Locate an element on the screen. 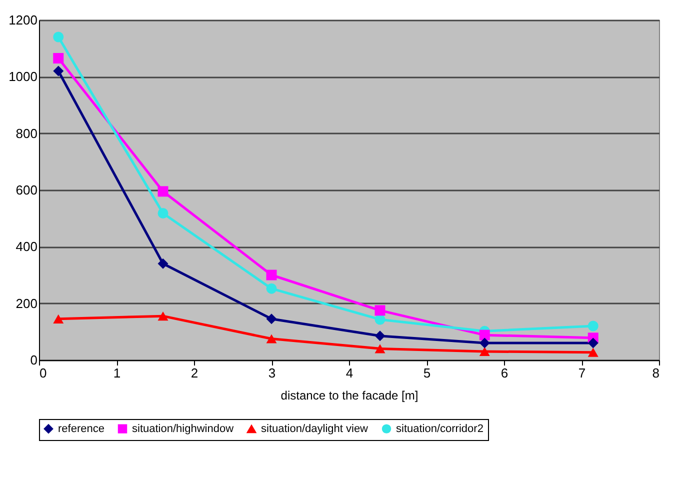 The image size is (682, 486). y-tick-label: 0 is located at coordinates (34, 360).